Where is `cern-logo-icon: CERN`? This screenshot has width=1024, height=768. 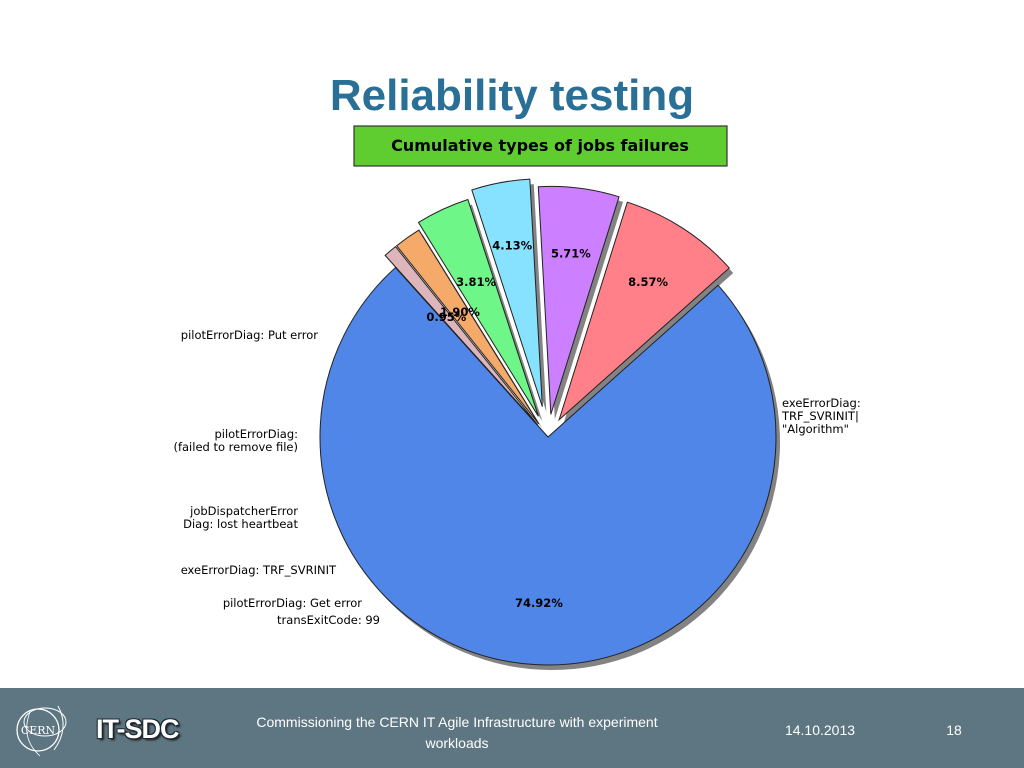
cern-logo-icon: CERN is located at coordinates (41, 731).